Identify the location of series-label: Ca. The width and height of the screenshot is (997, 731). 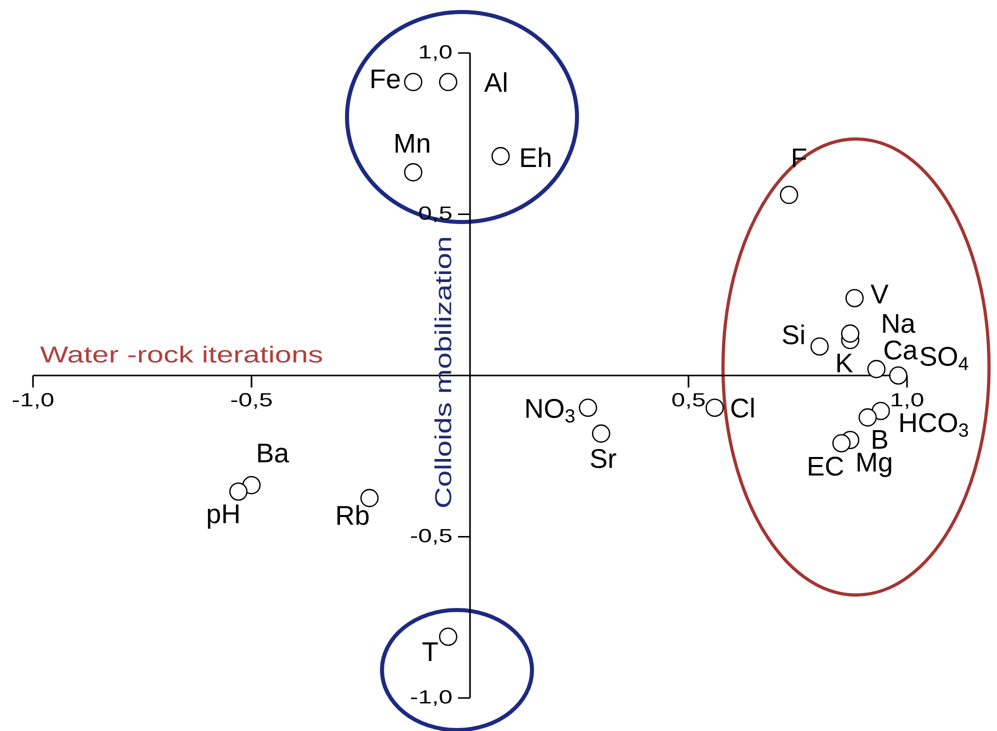
(901, 350).